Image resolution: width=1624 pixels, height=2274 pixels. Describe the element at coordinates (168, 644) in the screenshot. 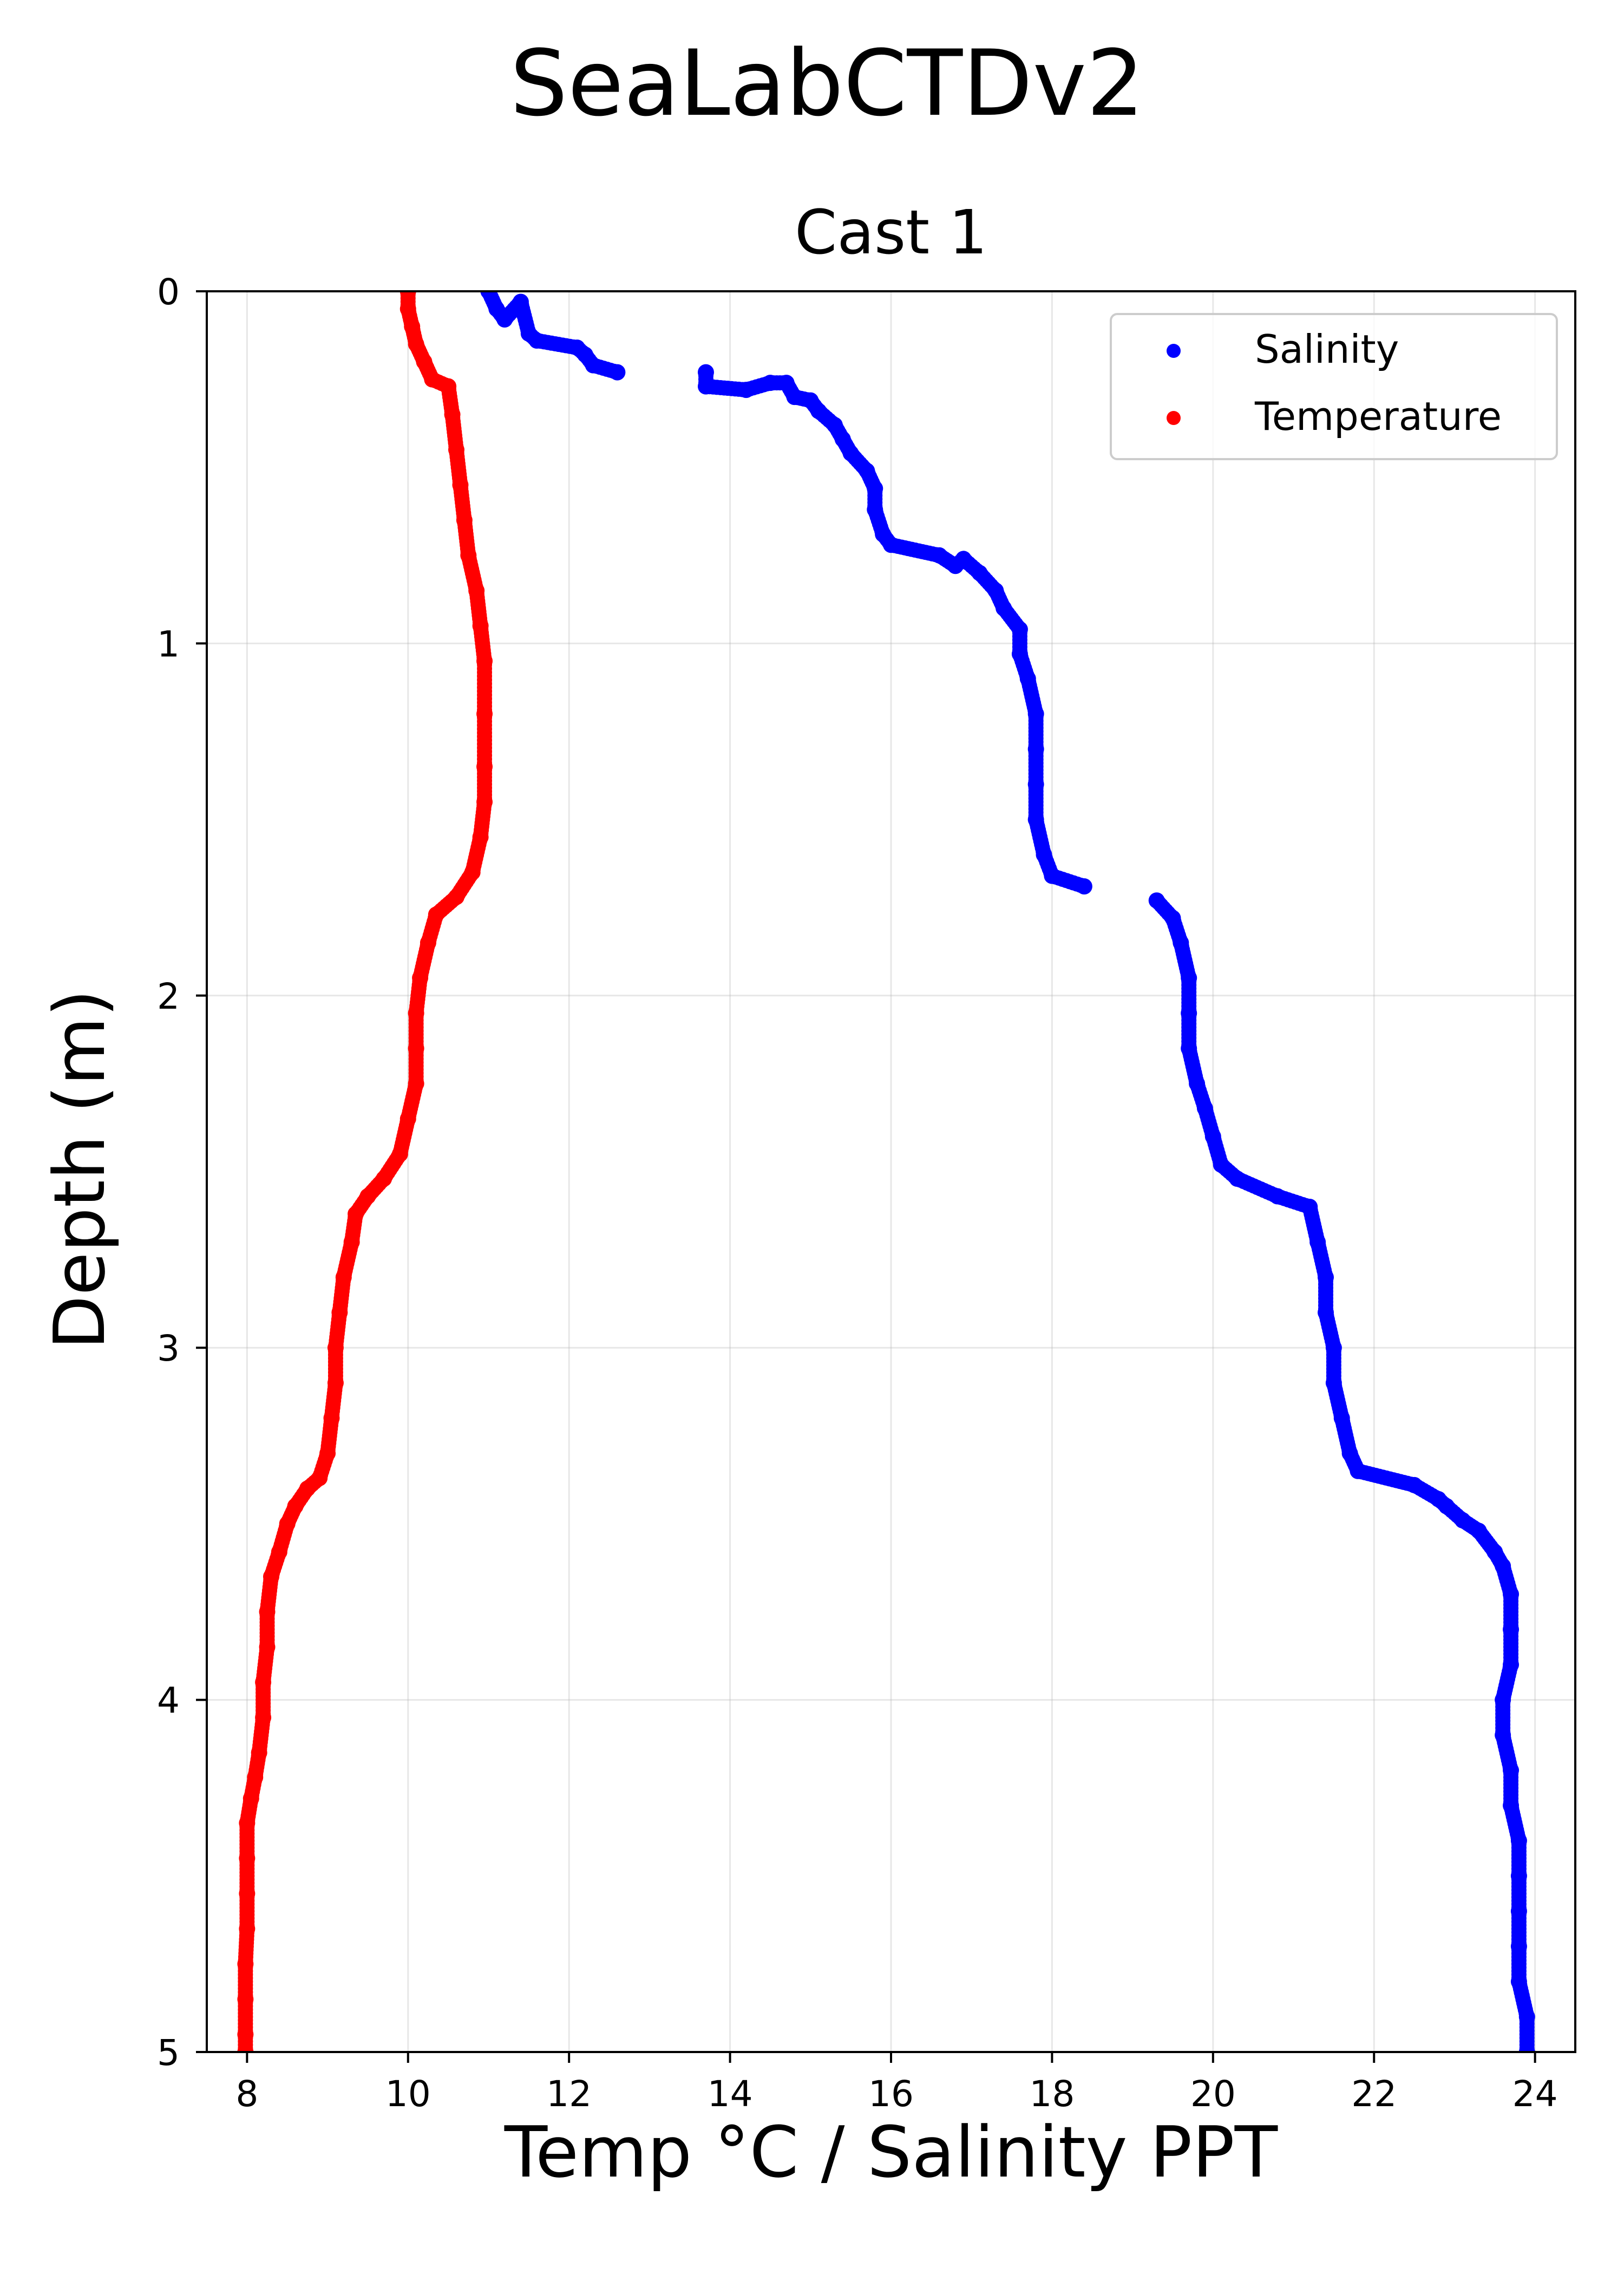

I see `y-tick-label: 1` at that location.